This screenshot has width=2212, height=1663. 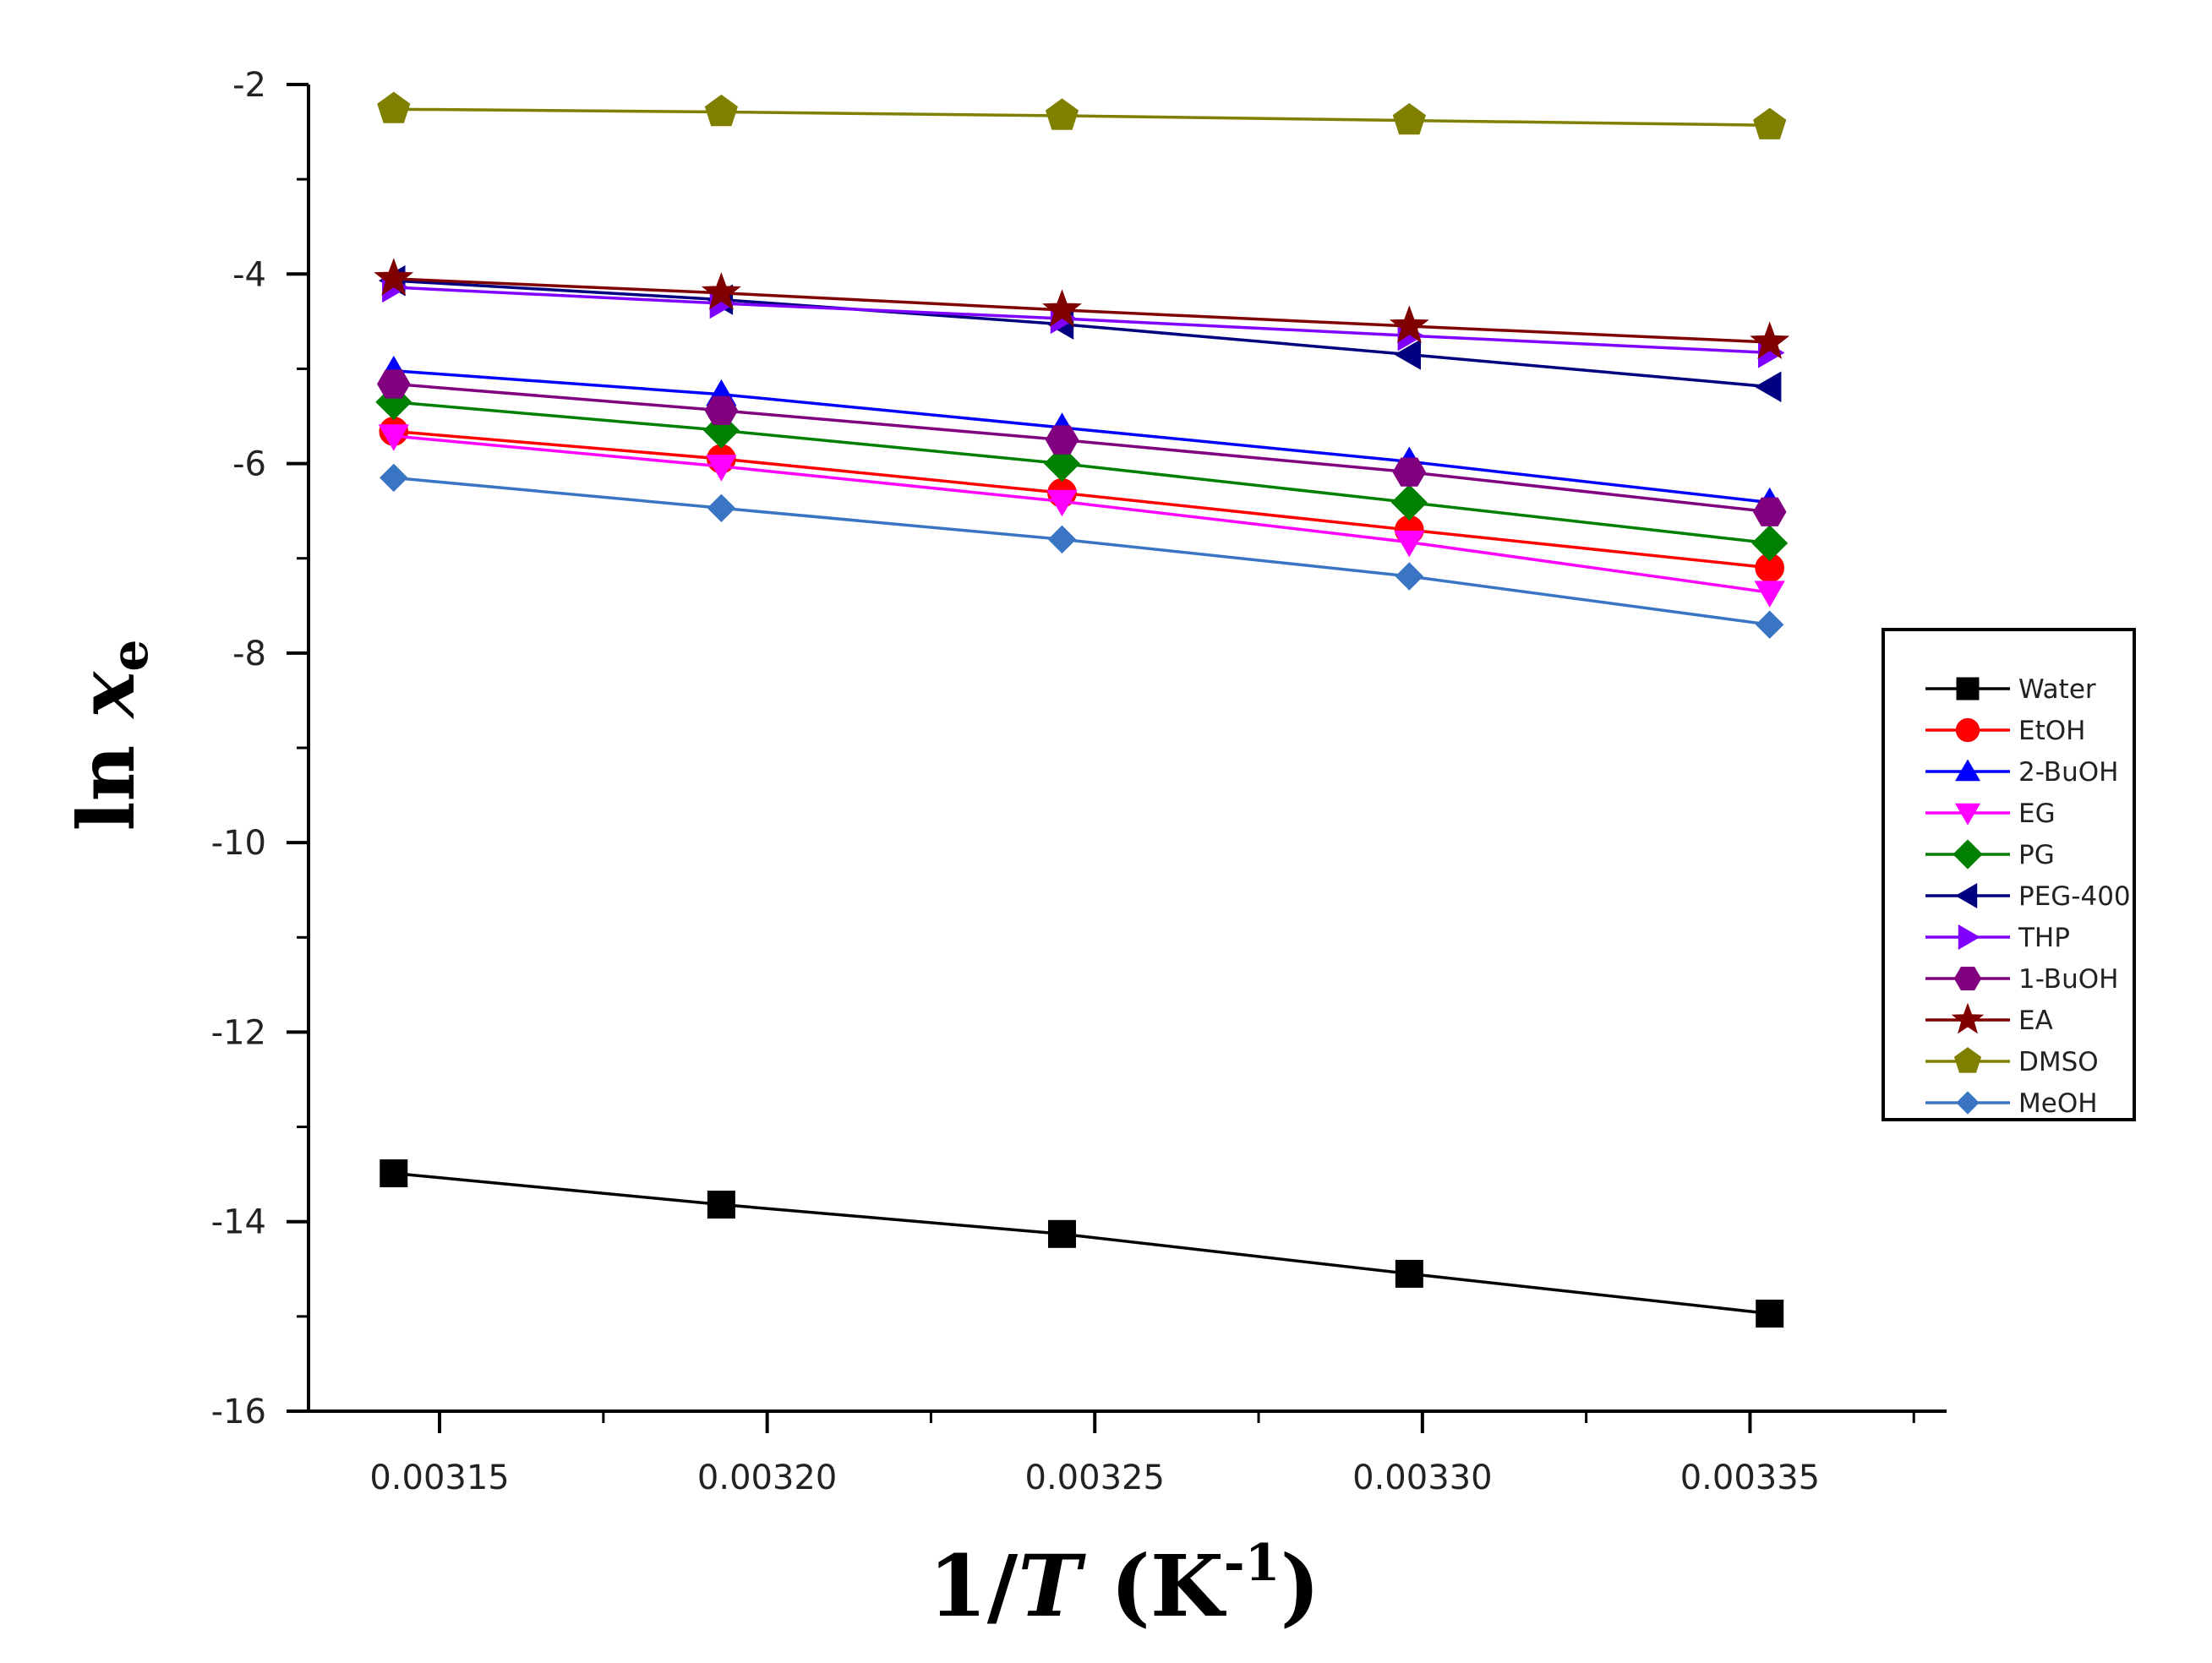 What do you see at coordinates (1968, 1103) in the screenshot?
I see `legend-marker-meoh` at bounding box center [1968, 1103].